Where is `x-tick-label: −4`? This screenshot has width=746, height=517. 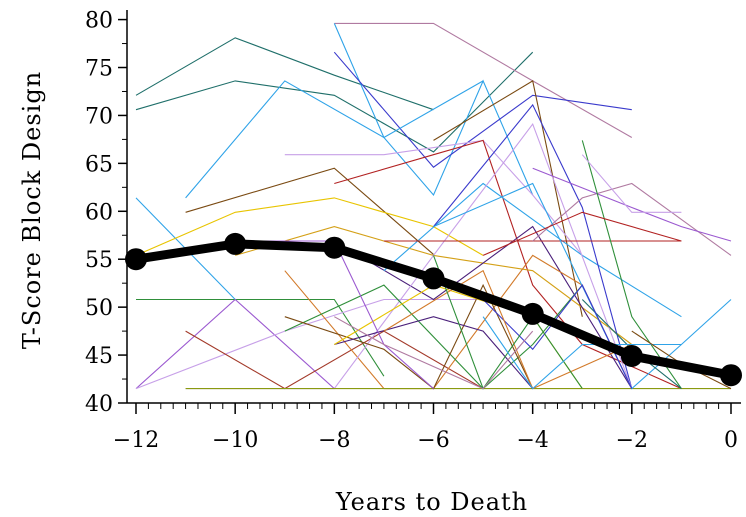
x-tick-label: −4 is located at coordinates (532, 440).